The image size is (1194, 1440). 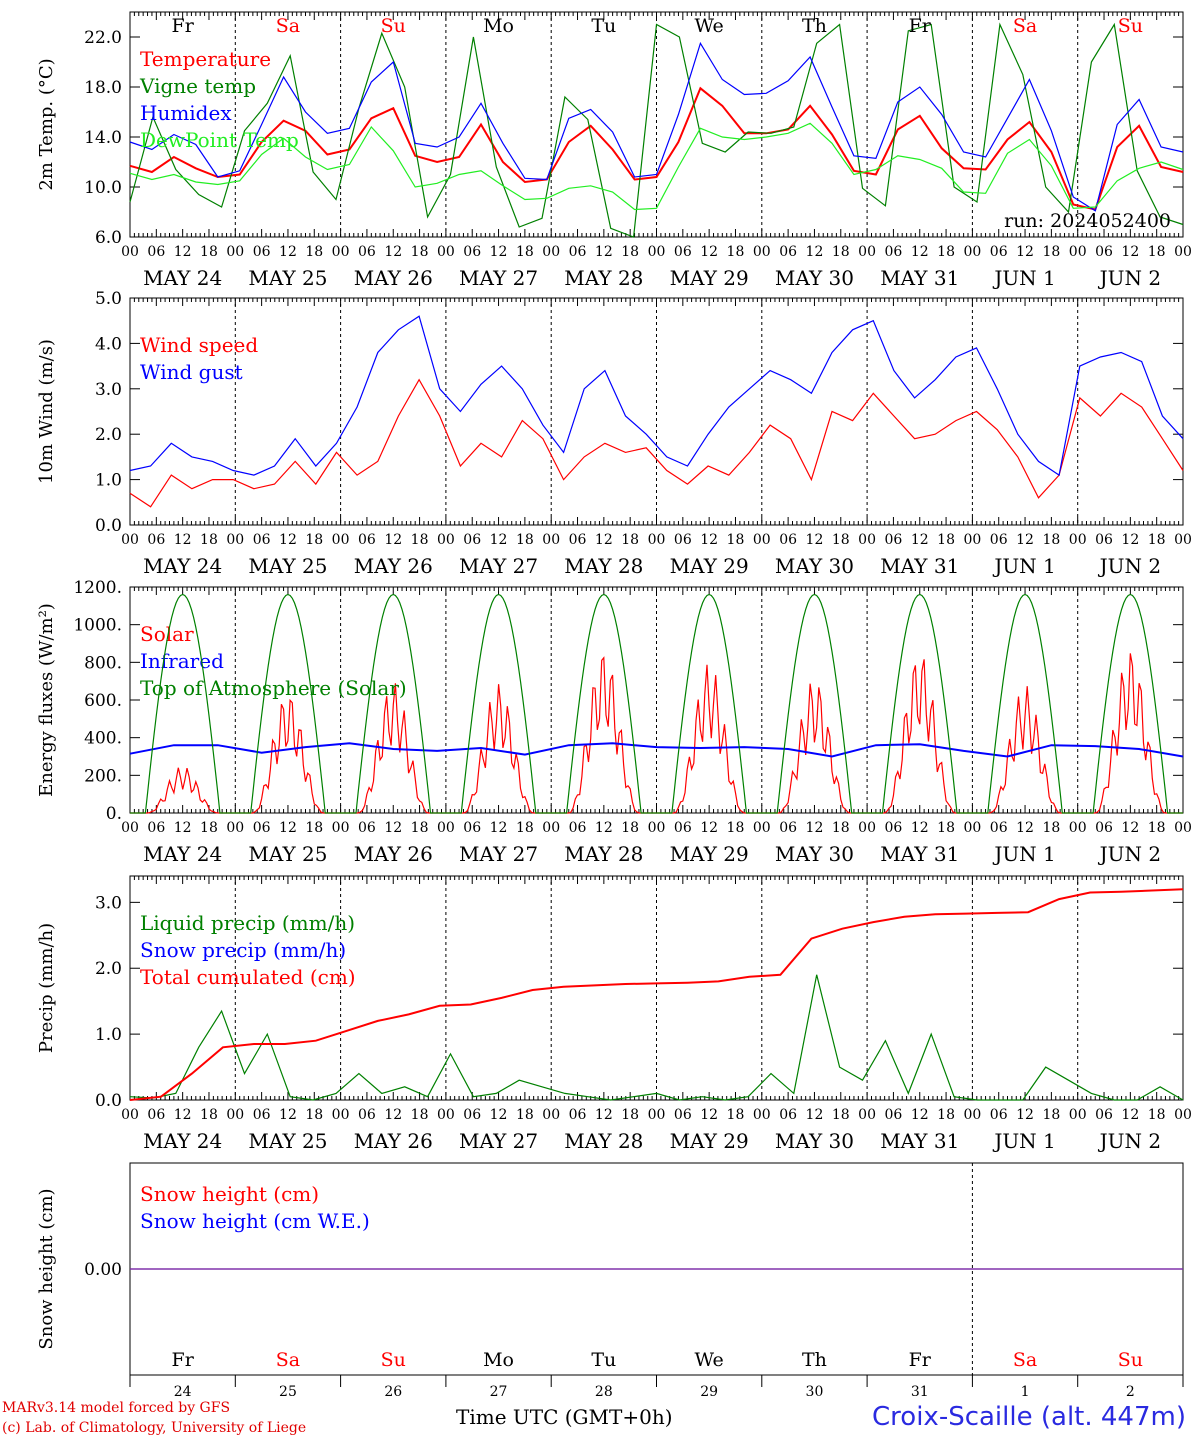 What do you see at coordinates (656, 1037) in the screenshot?
I see `series-line-liquid-precip-mm-h-` at bounding box center [656, 1037].